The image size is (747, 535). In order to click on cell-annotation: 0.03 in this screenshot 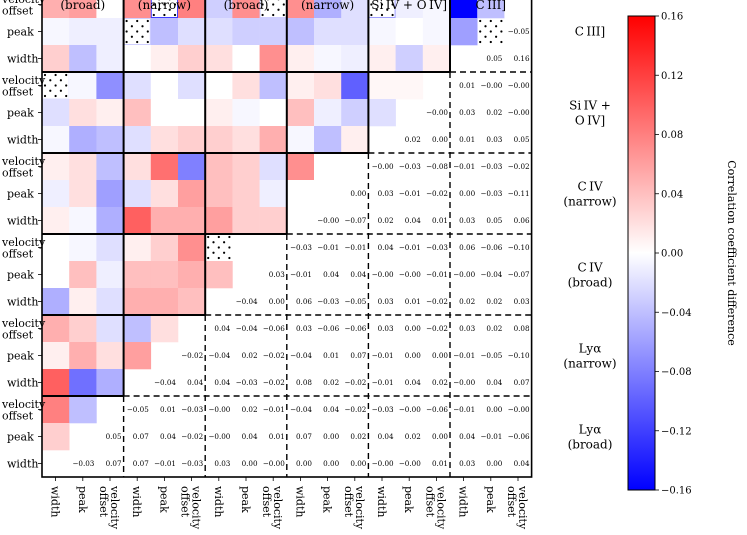, I will do `click(467, 463)`.